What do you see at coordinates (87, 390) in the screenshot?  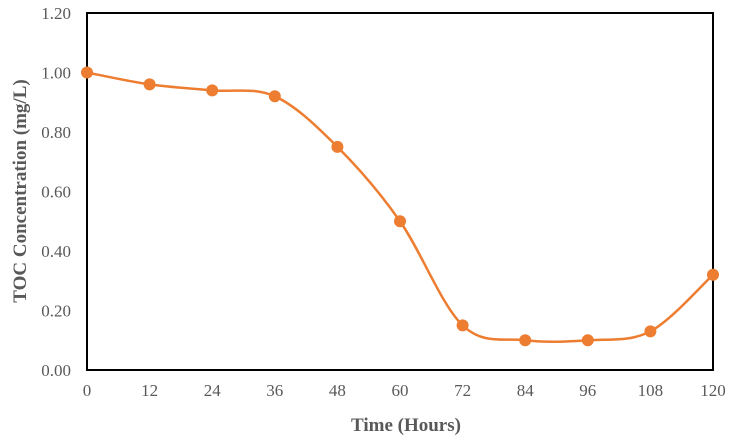 I see `x-tick-label: 0` at bounding box center [87, 390].